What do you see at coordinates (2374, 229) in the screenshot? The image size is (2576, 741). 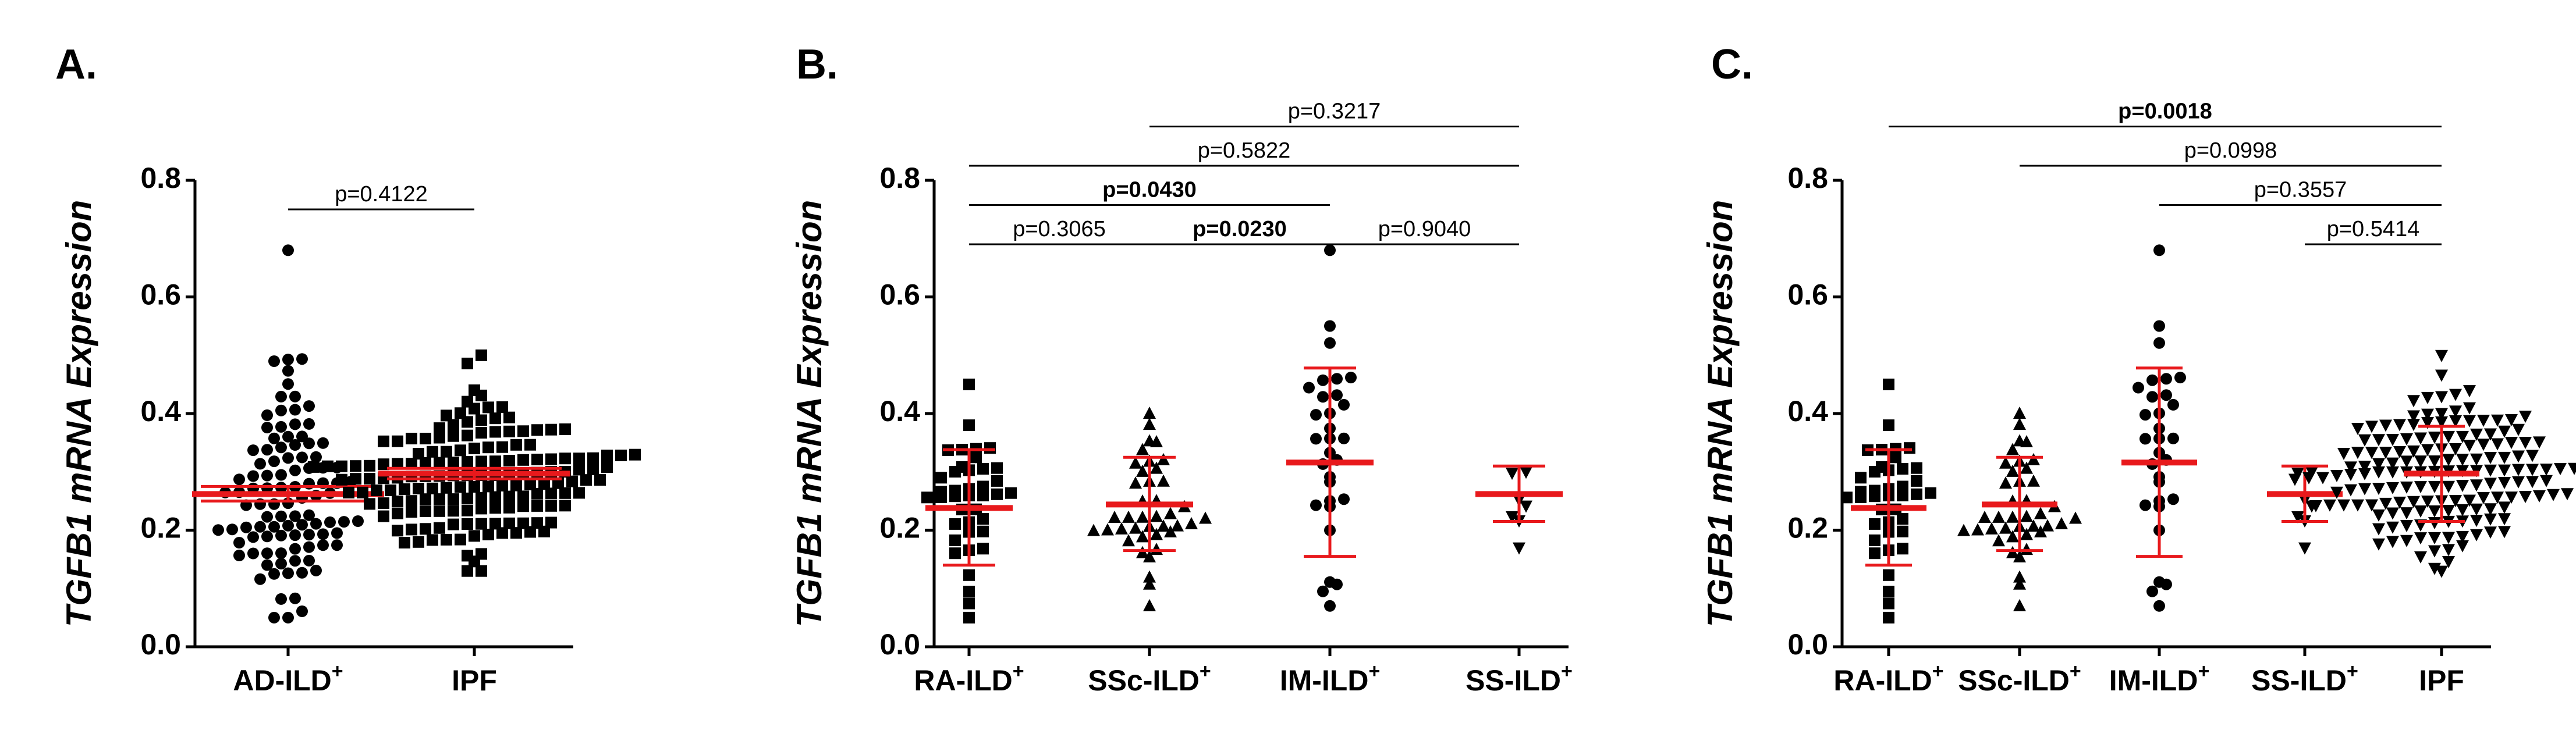 I see `p-value-label: p=0.5414` at bounding box center [2374, 229].